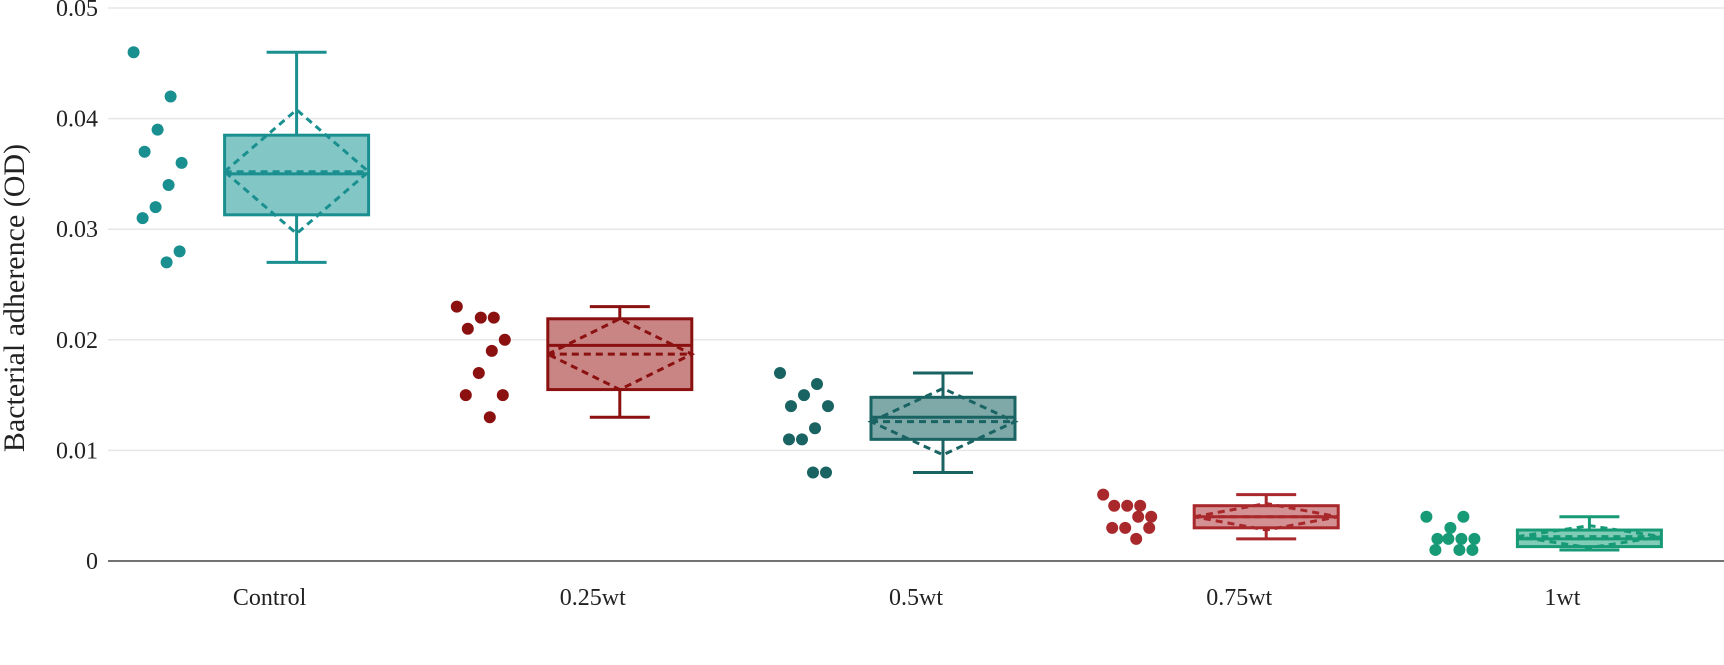 This screenshot has height=665, width=1724. I want to click on x-tick-label: 0.5wt, so click(916, 598).